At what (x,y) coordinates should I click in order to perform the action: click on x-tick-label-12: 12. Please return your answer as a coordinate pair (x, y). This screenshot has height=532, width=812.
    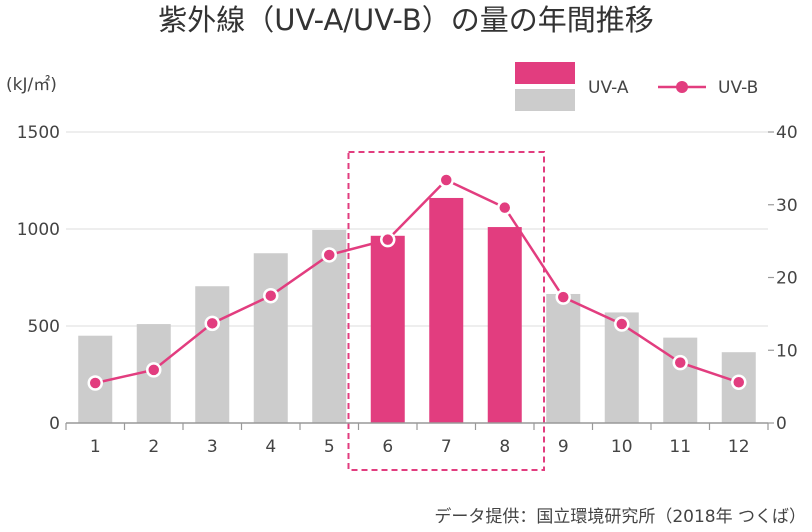
    Looking at the image, I should click on (739, 447).